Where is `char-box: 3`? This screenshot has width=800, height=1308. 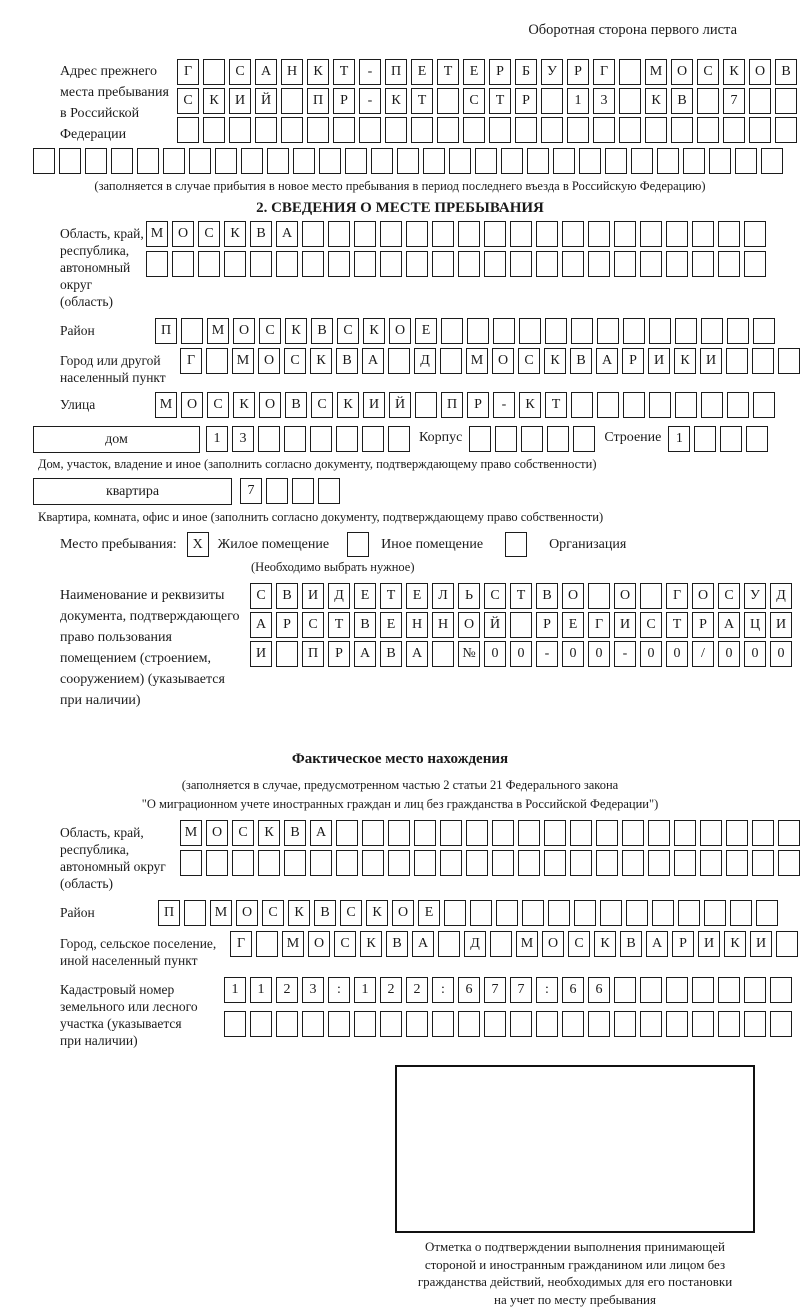
char-box: 3 is located at coordinates (604, 101).